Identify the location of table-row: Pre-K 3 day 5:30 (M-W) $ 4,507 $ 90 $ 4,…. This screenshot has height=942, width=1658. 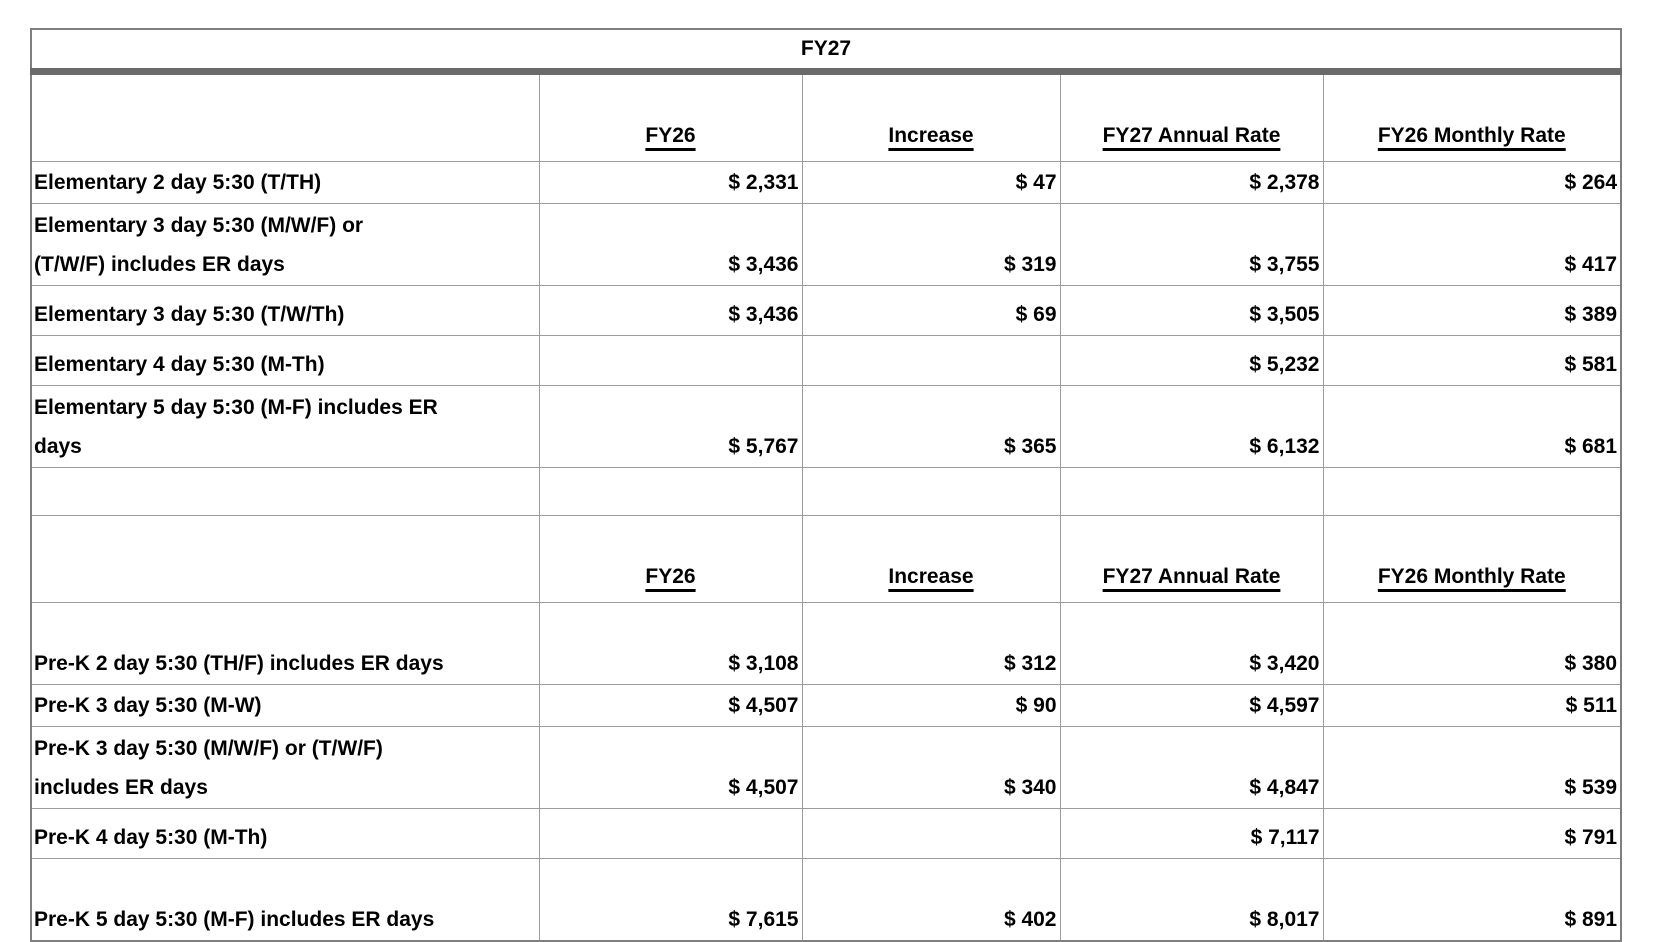
(826, 705).